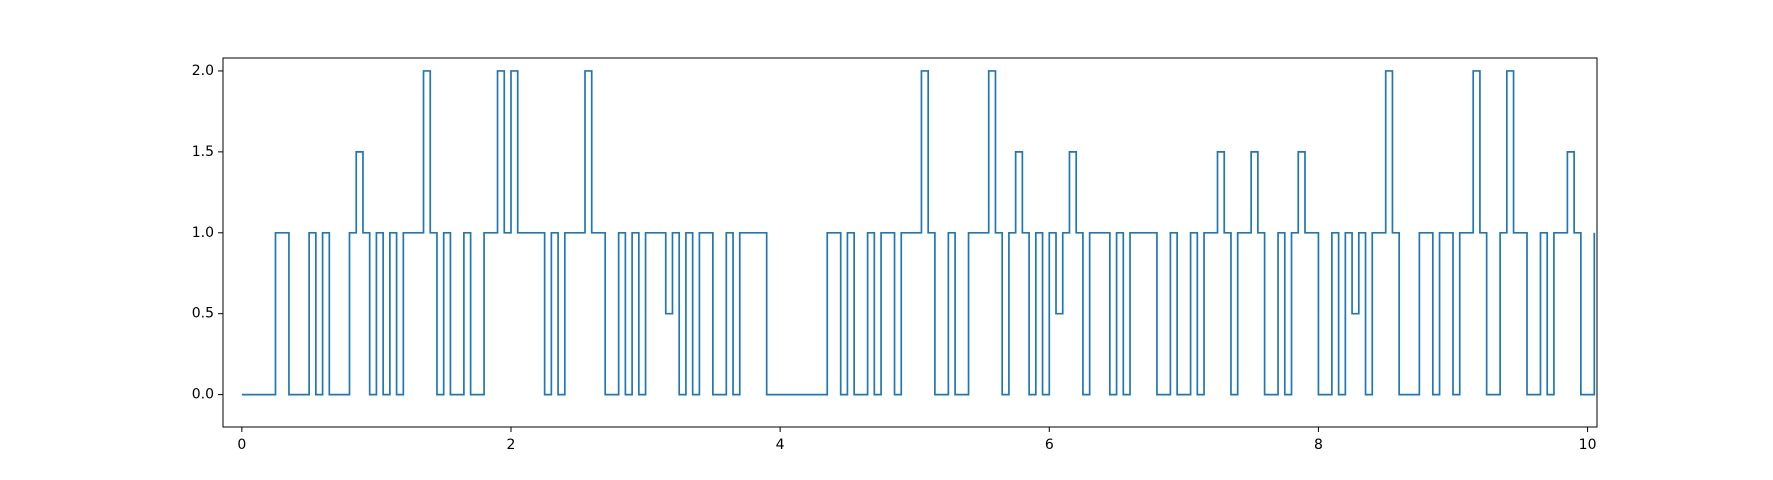 This screenshot has width=1773, height=480. What do you see at coordinates (1318, 445) in the screenshot?
I see `x-tick-label: 8` at bounding box center [1318, 445].